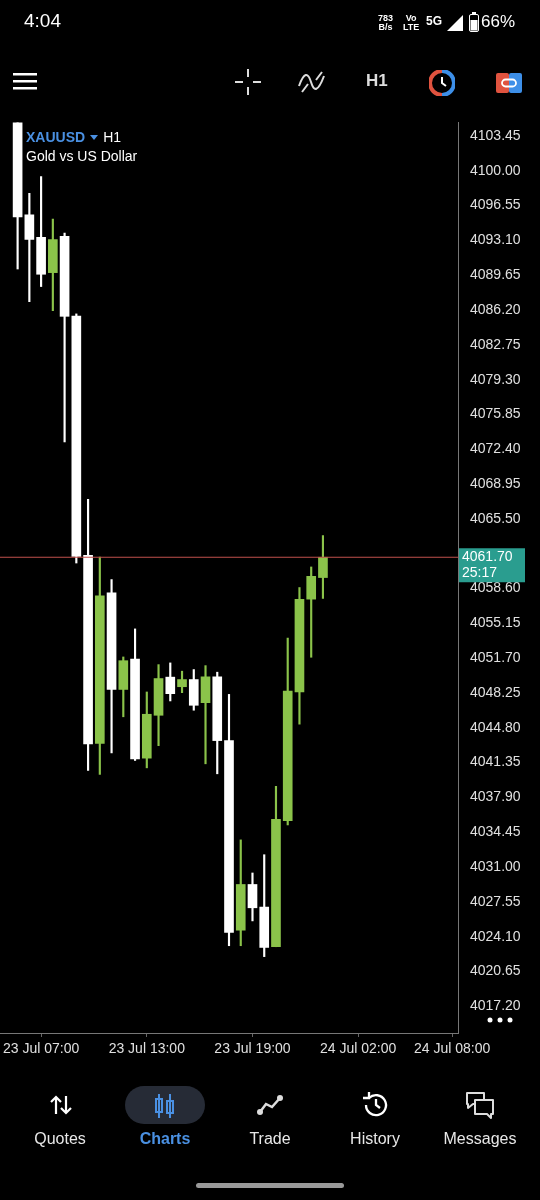  What do you see at coordinates (82, 156) in the screenshot?
I see `text: Gold vs US Dollar` at bounding box center [82, 156].